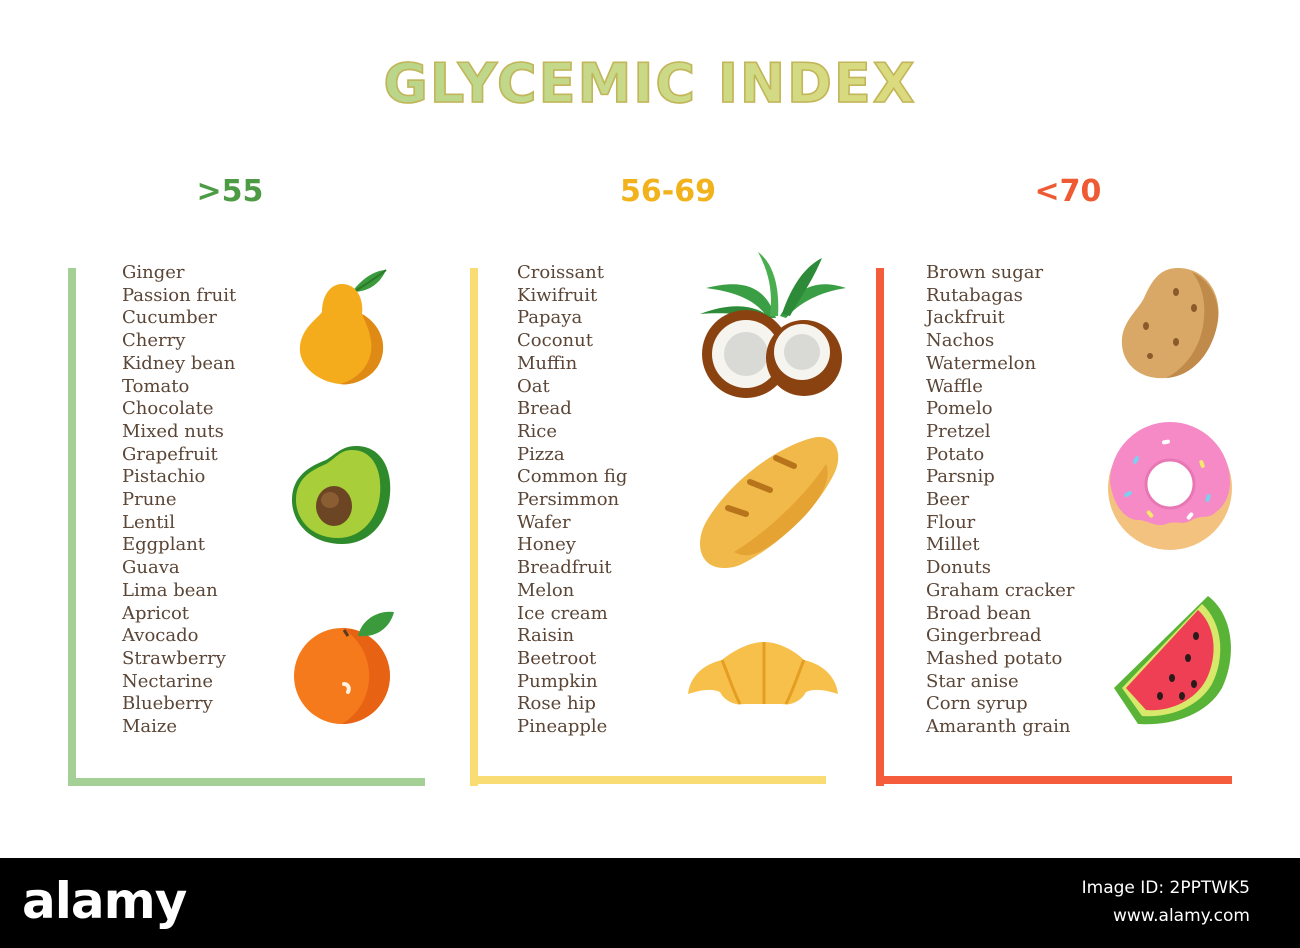 The width and height of the screenshot is (1300, 948). I want to click on list-item: Pineapple, so click(562, 727).